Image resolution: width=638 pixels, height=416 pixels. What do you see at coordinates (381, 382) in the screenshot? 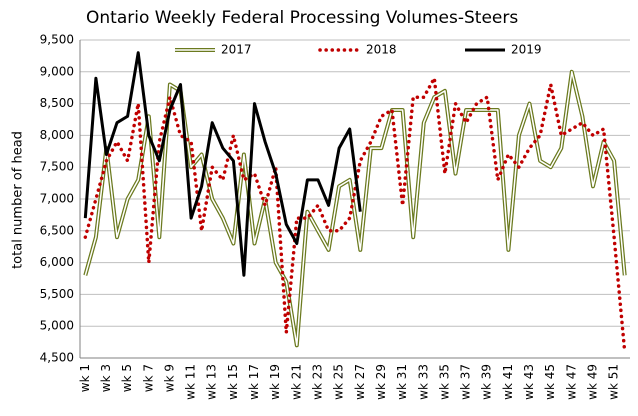
I see `x-tick-label: wk 29` at bounding box center [381, 382].